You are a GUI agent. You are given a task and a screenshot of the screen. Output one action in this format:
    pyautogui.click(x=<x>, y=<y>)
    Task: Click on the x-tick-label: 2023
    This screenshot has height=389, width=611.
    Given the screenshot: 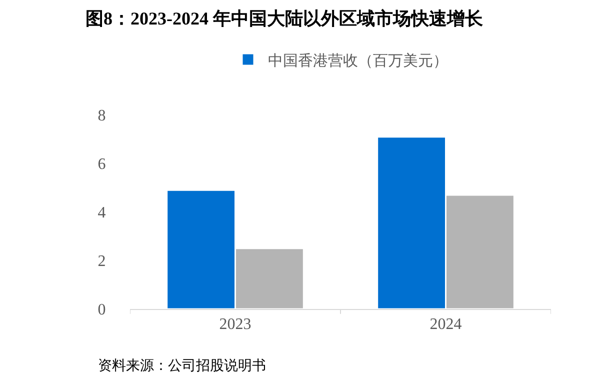 What is the action you would take?
    pyautogui.click(x=235, y=325)
    